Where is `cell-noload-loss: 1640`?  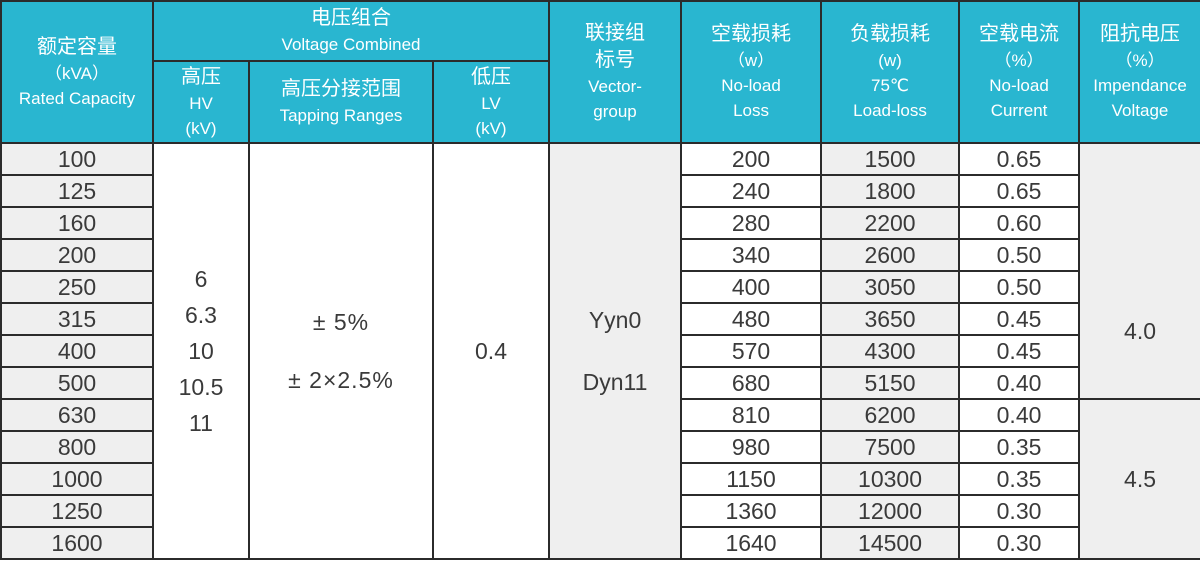
cell-noload-loss: 1640 is located at coordinates (751, 543).